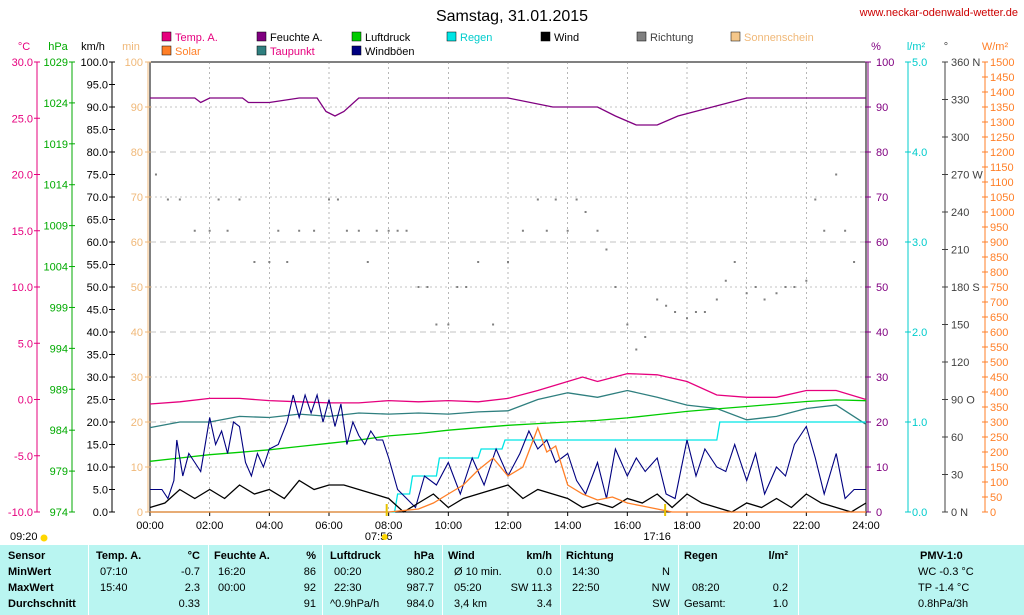 Image resolution: width=1024 pixels, height=615 pixels. Describe the element at coordinates (59, 390) in the screenshot. I see `axis-tick-label: 989` at that location.